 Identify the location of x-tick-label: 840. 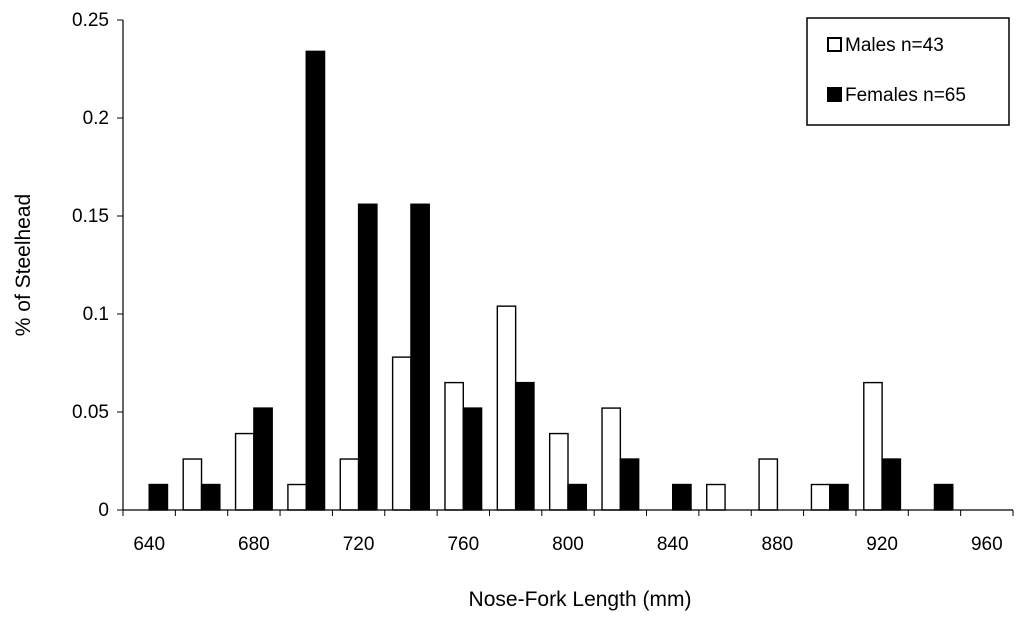
(673, 544).